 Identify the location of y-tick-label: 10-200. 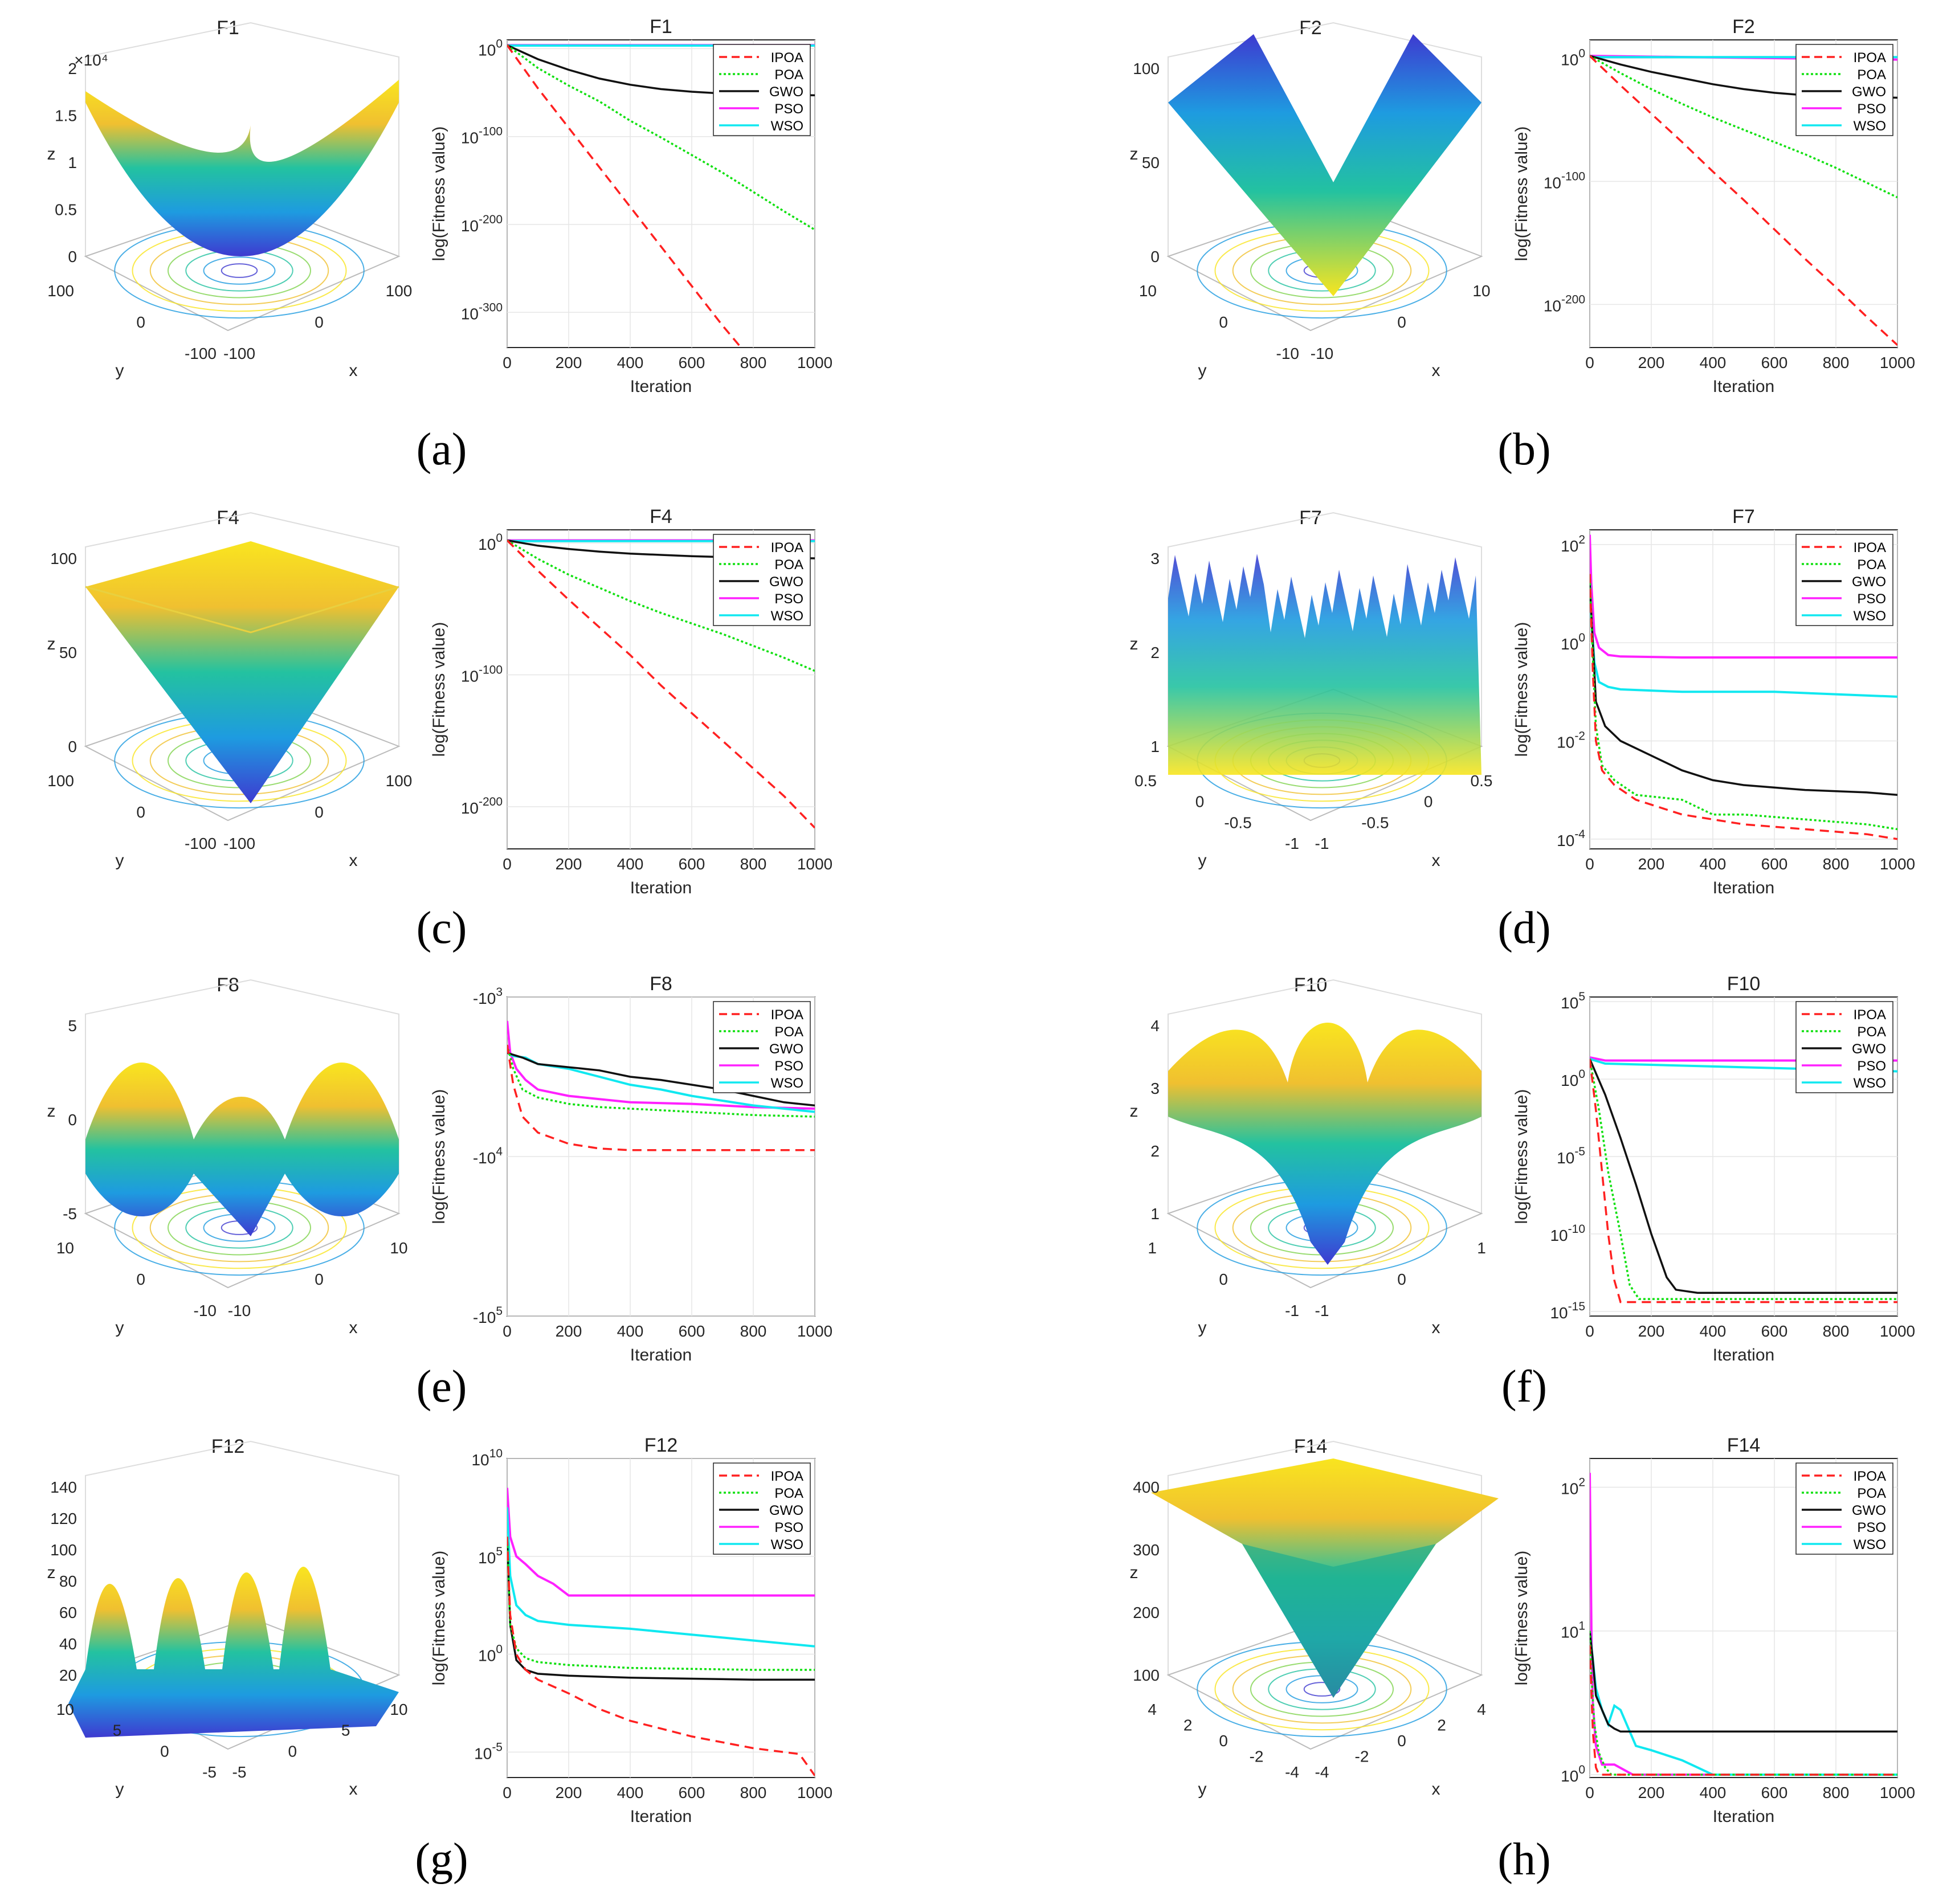
(482, 806).